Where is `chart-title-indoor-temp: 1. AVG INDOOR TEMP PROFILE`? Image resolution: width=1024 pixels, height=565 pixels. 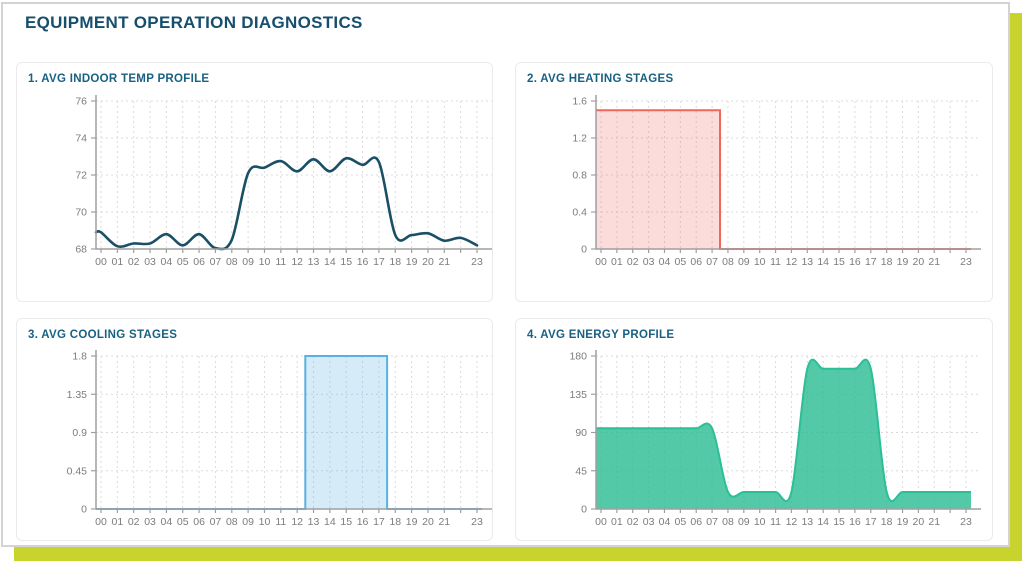 chart-title-indoor-temp: 1. AVG INDOOR TEMP PROFILE is located at coordinates (119, 79).